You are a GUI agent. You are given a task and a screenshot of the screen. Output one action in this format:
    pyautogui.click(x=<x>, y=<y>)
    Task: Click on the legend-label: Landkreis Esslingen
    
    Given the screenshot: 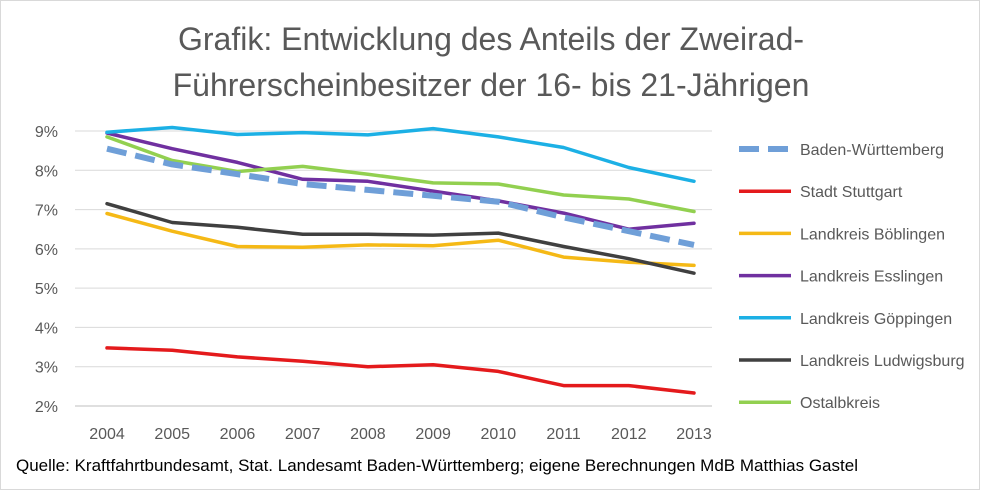 What is the action you would take?
    pyautogui.click(x=871, y=277)
    